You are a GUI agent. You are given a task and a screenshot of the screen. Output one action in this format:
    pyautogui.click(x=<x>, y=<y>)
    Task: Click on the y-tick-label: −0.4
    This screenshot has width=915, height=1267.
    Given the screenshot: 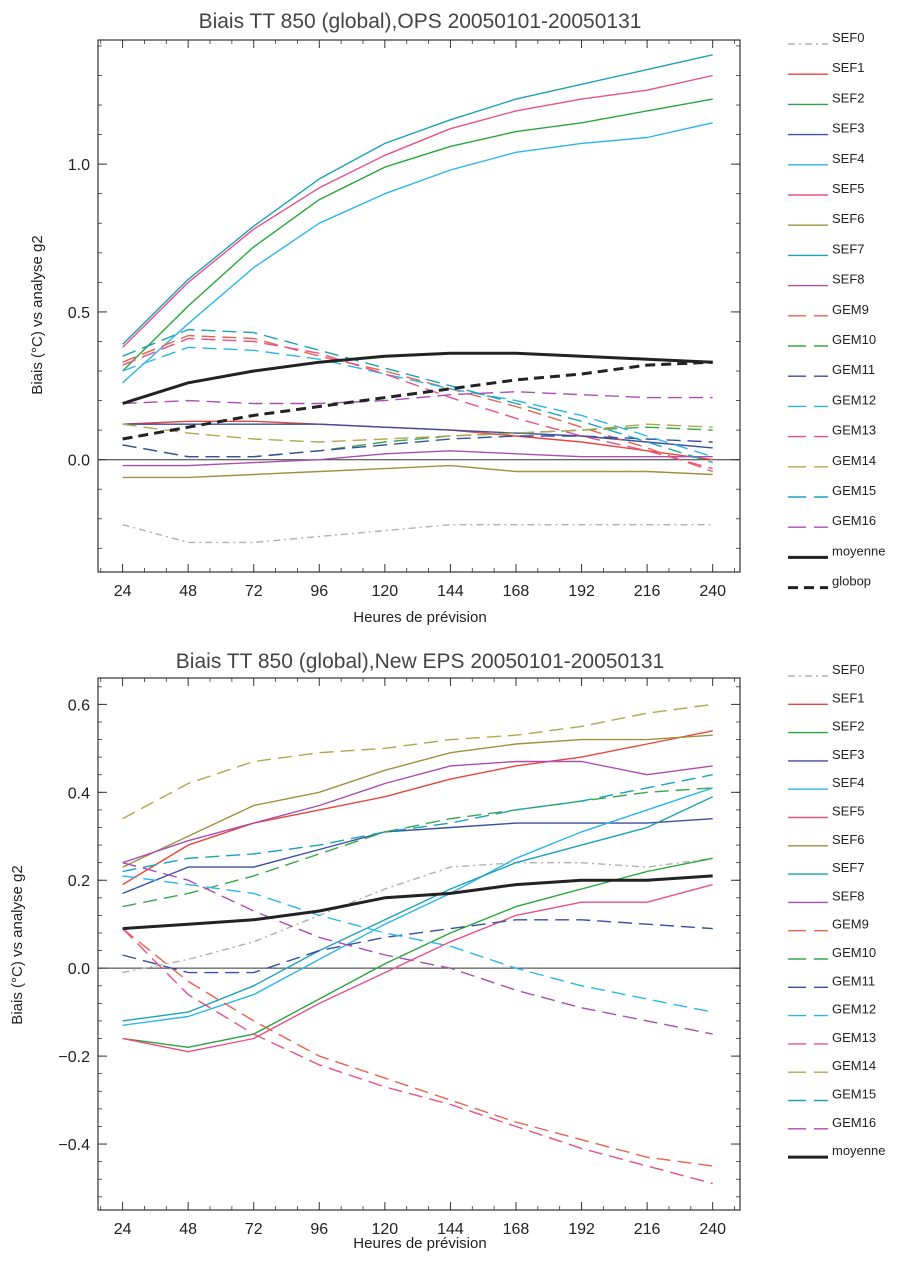 What is the action you would take?
    pyautogui.click(x=74, y=1145)
    